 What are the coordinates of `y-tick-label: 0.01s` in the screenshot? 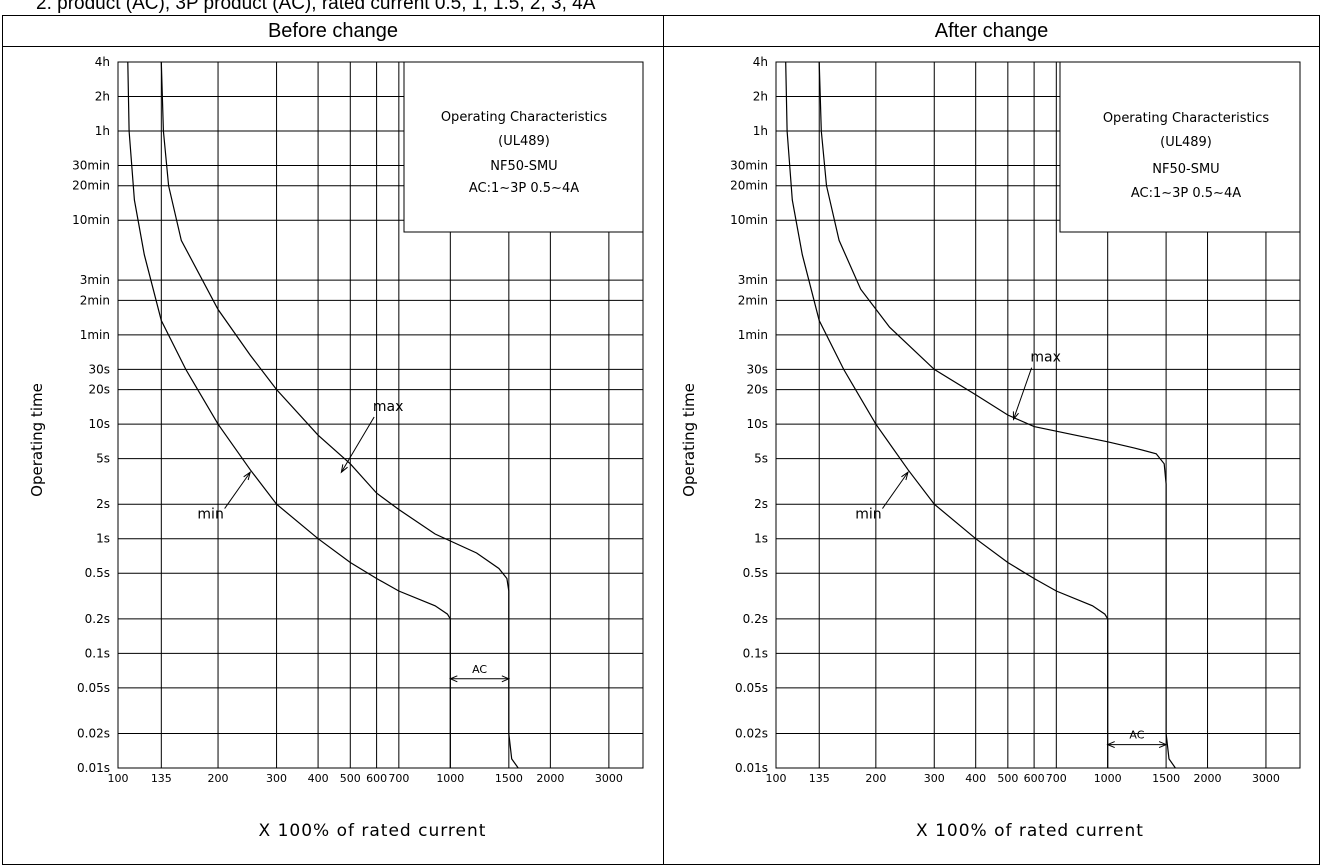 It's located at (93, 768).